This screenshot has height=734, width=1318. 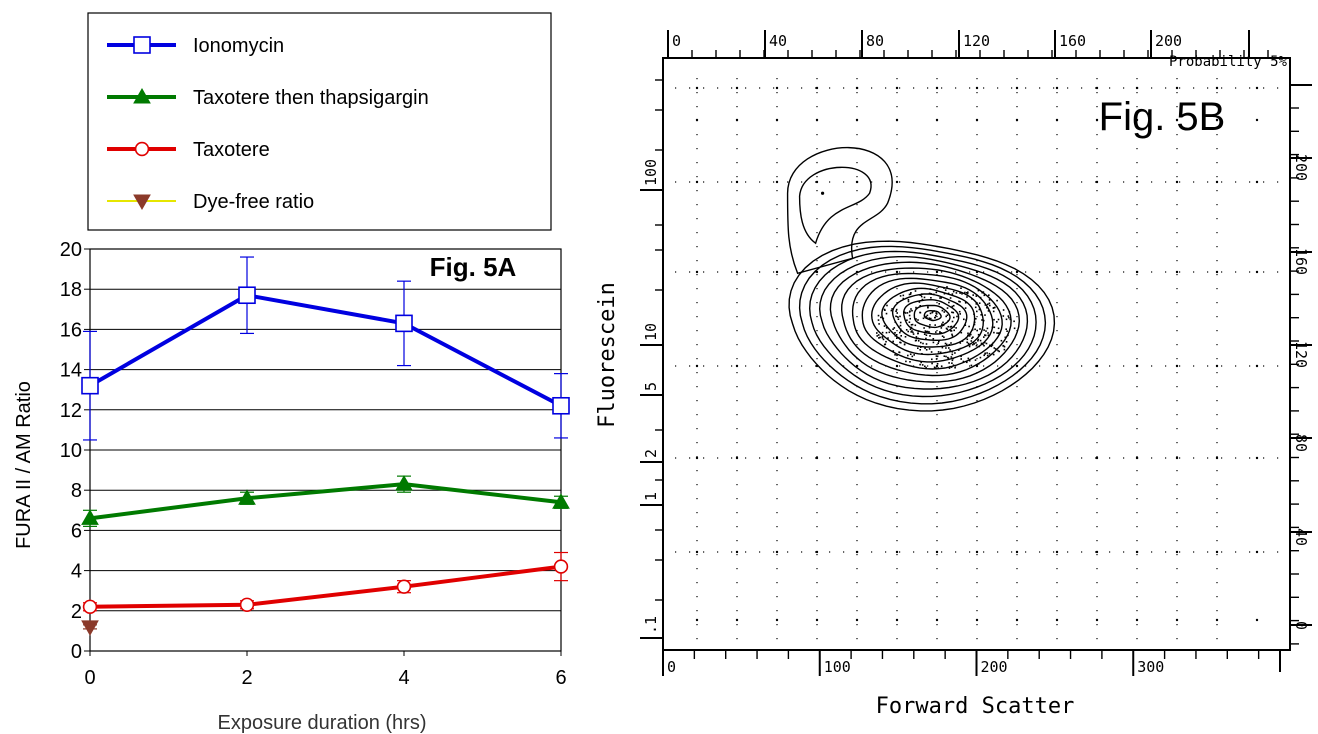 I want to click on y-tick-label: 18, so click(x=71, y=290).